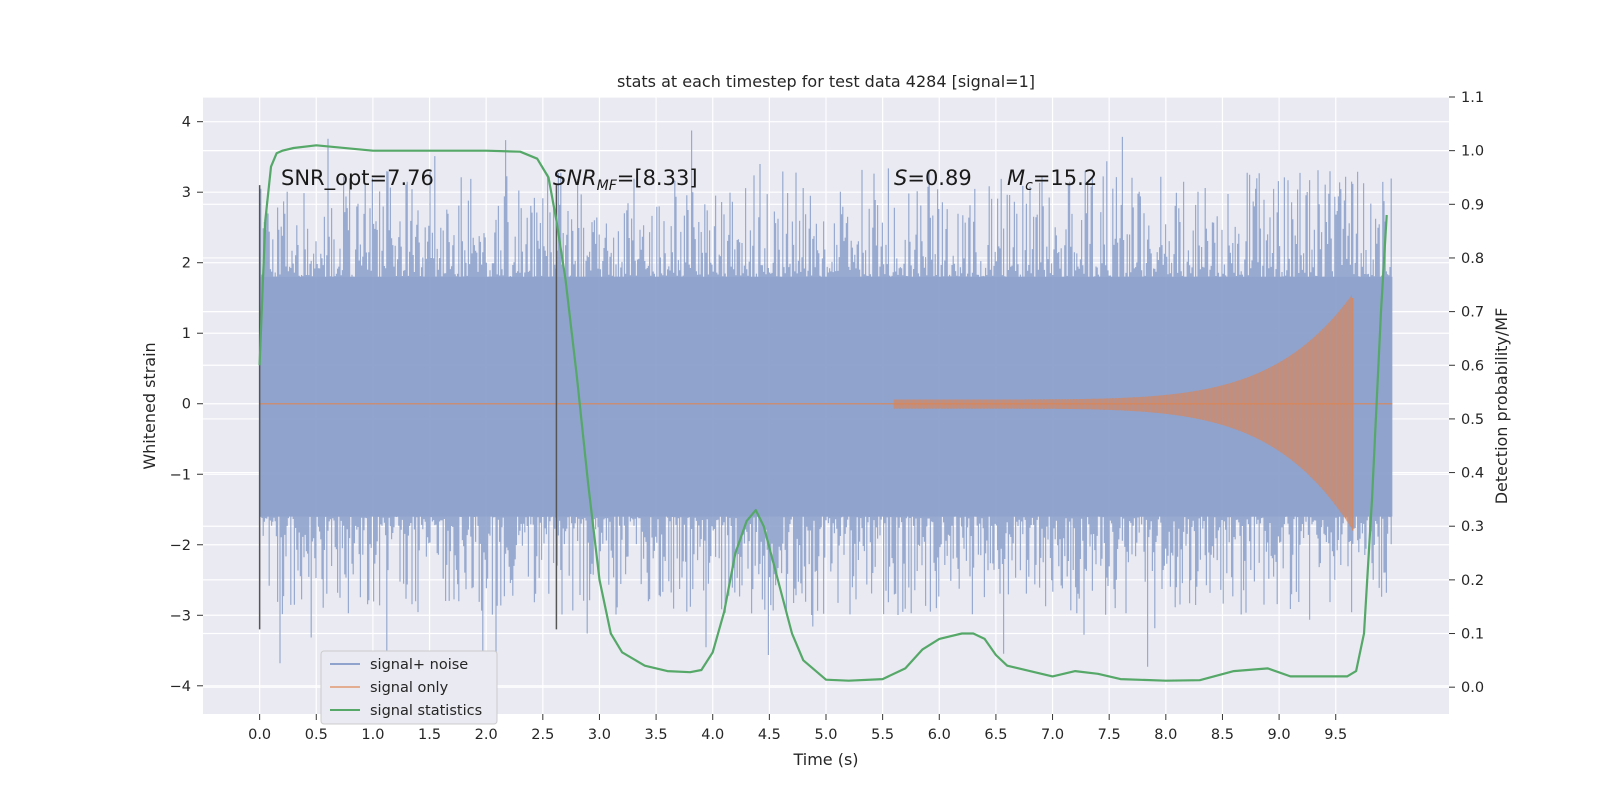 The width and height of the screenshot is (1600, 800). What do you see at coordinates (1472, 688) in the screenshot?
I see `y2-tick-label: 0.0` at bounding box center [1472, 688].